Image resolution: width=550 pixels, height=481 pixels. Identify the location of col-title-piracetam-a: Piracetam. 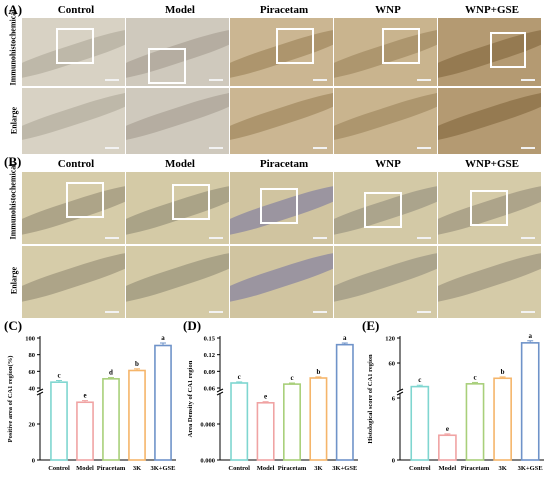
(284, 10).